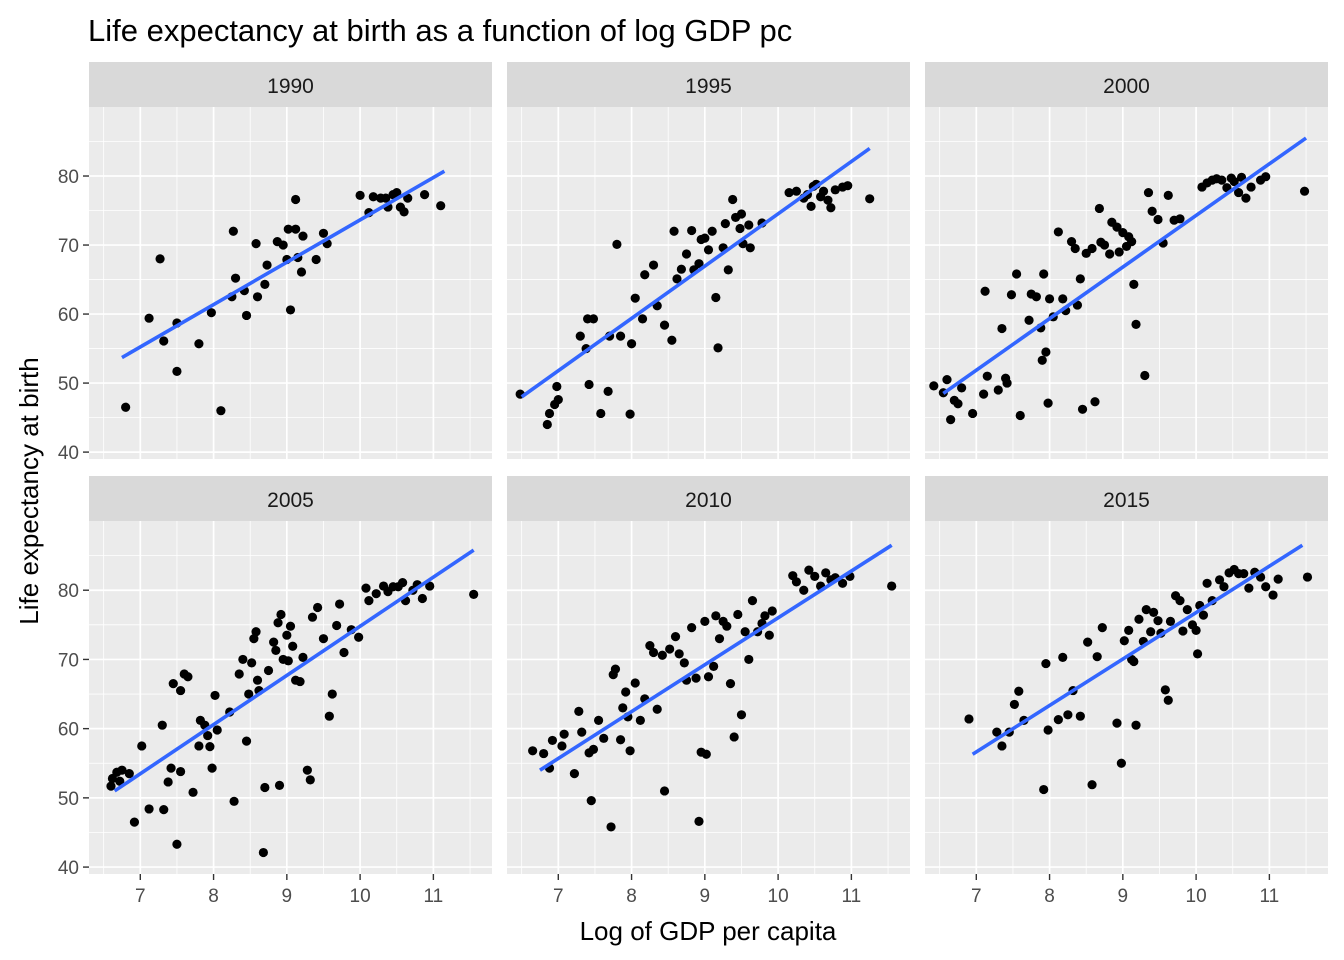  What do you see at coordinates (558, 896) in the screenshot?
I see `x-tick-label: 7` at bounding box center [558, 896].